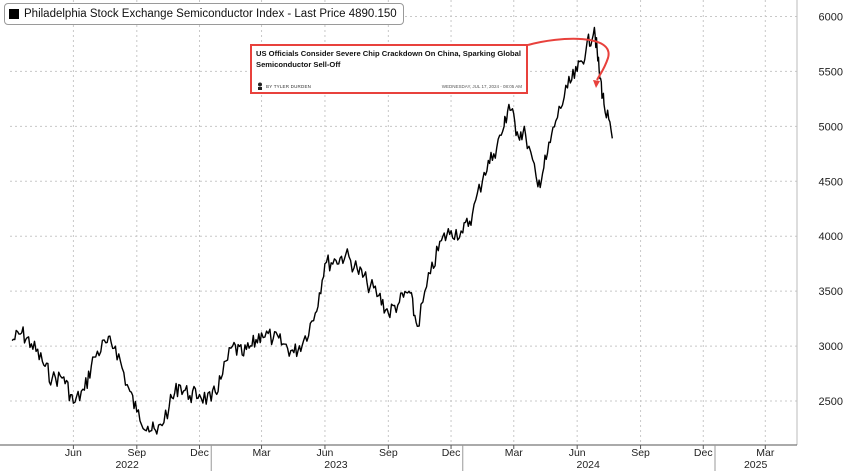 The width and height of the screenshot is (848, 471). Describe the element at coordinates (589, 465) in the screenshot. I see `year-label: 2024` at that location.